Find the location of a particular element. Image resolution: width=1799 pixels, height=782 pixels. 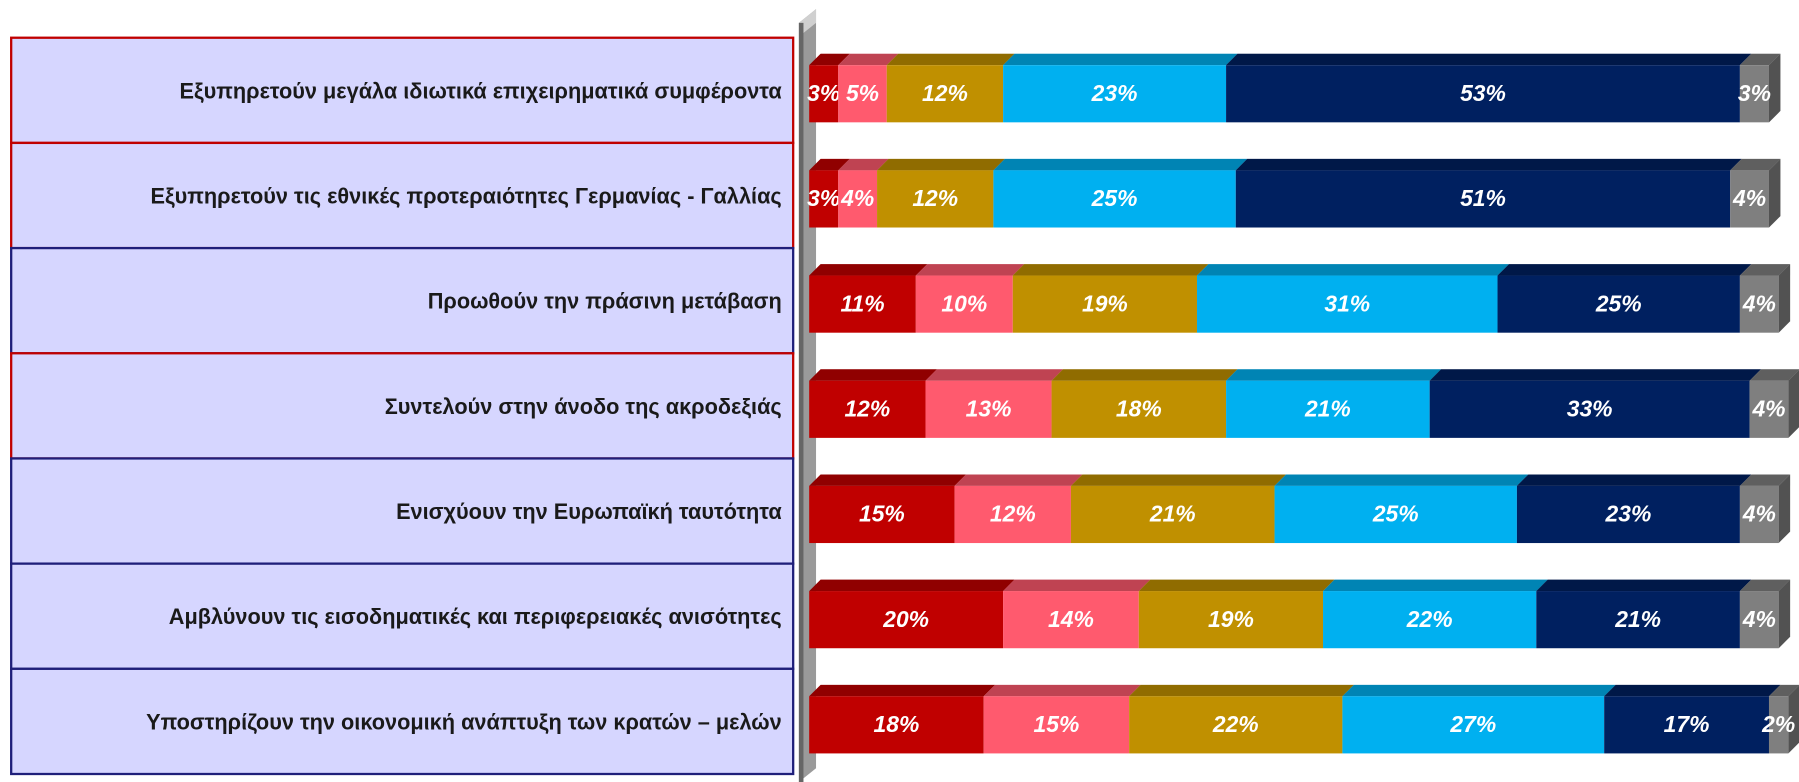

data-label: 3% is located at coordinates (823, 198).